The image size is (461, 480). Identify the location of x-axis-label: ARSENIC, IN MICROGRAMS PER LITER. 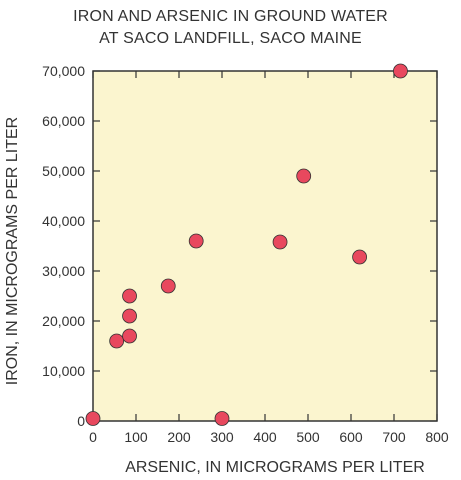
(275, 467).